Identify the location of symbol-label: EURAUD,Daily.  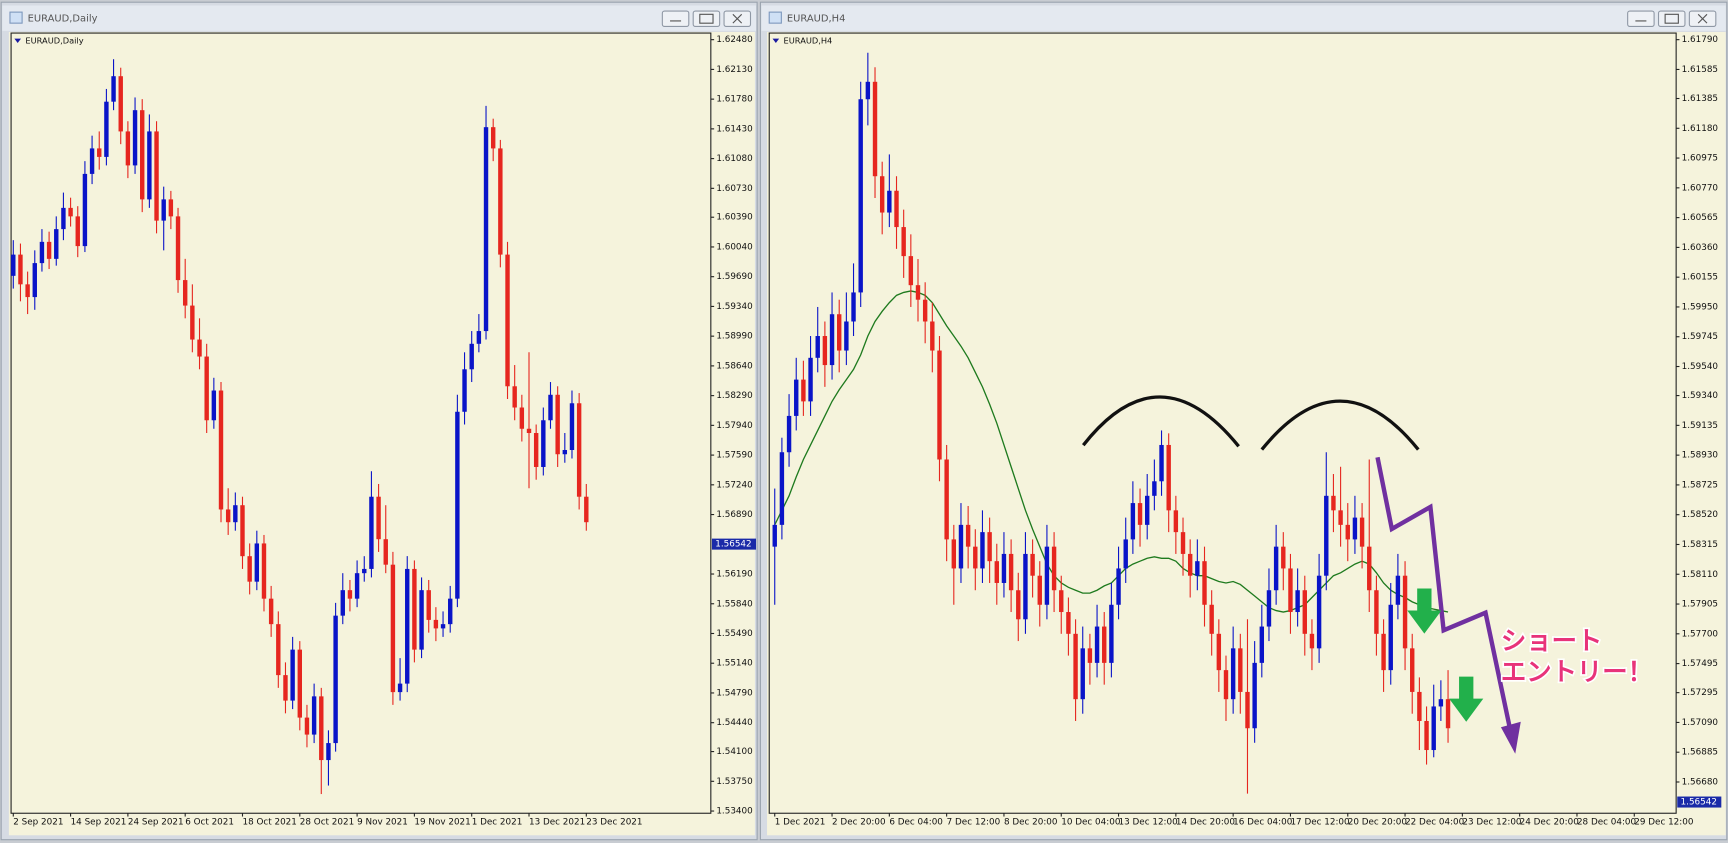
(54, 40).